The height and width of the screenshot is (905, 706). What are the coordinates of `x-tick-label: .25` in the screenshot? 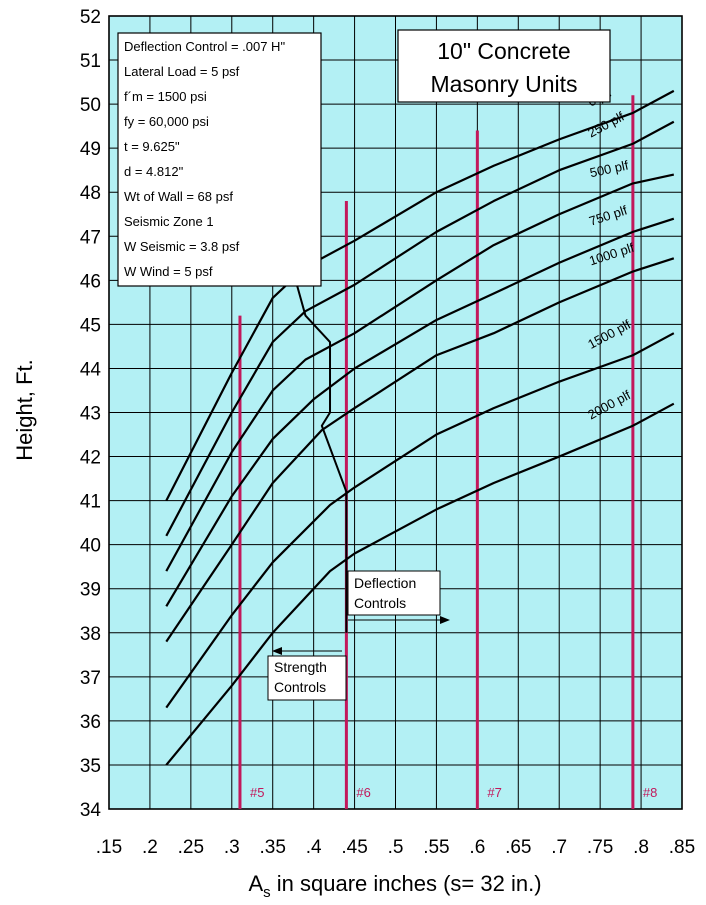 It's located at (191, 847).